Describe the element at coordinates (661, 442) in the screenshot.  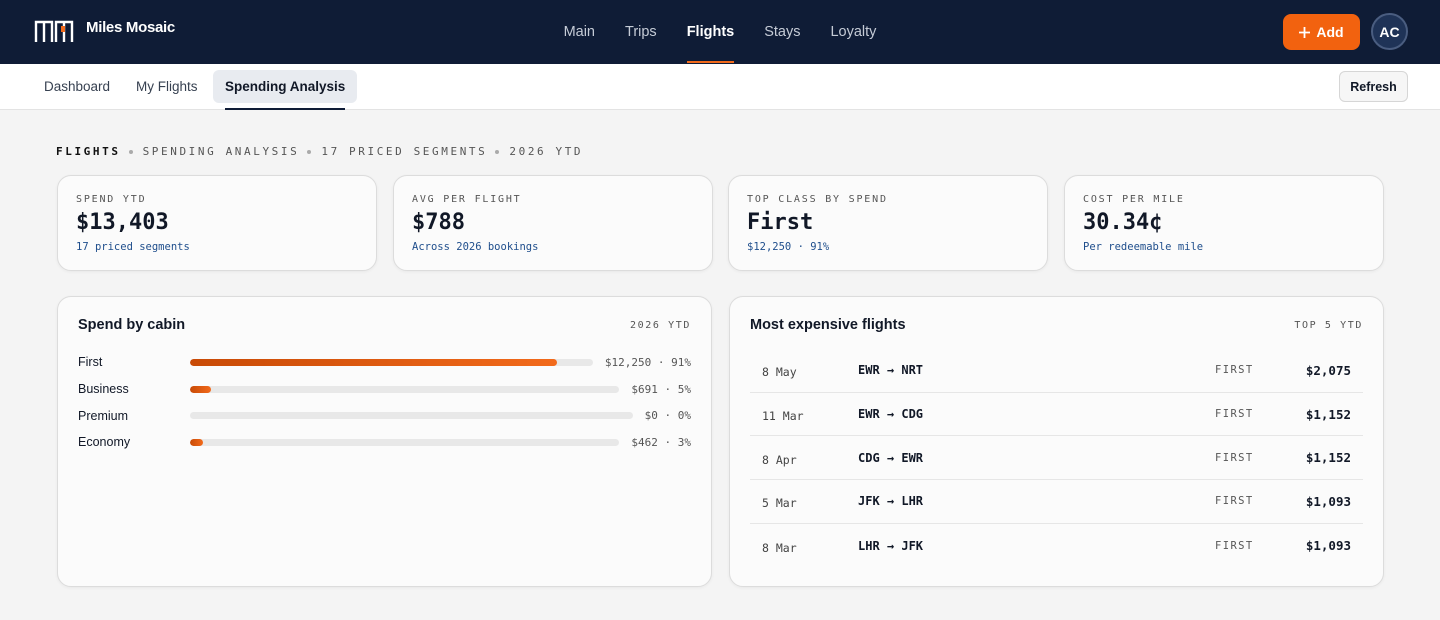
I see `cabin-value: $462 · 3%` at that location.